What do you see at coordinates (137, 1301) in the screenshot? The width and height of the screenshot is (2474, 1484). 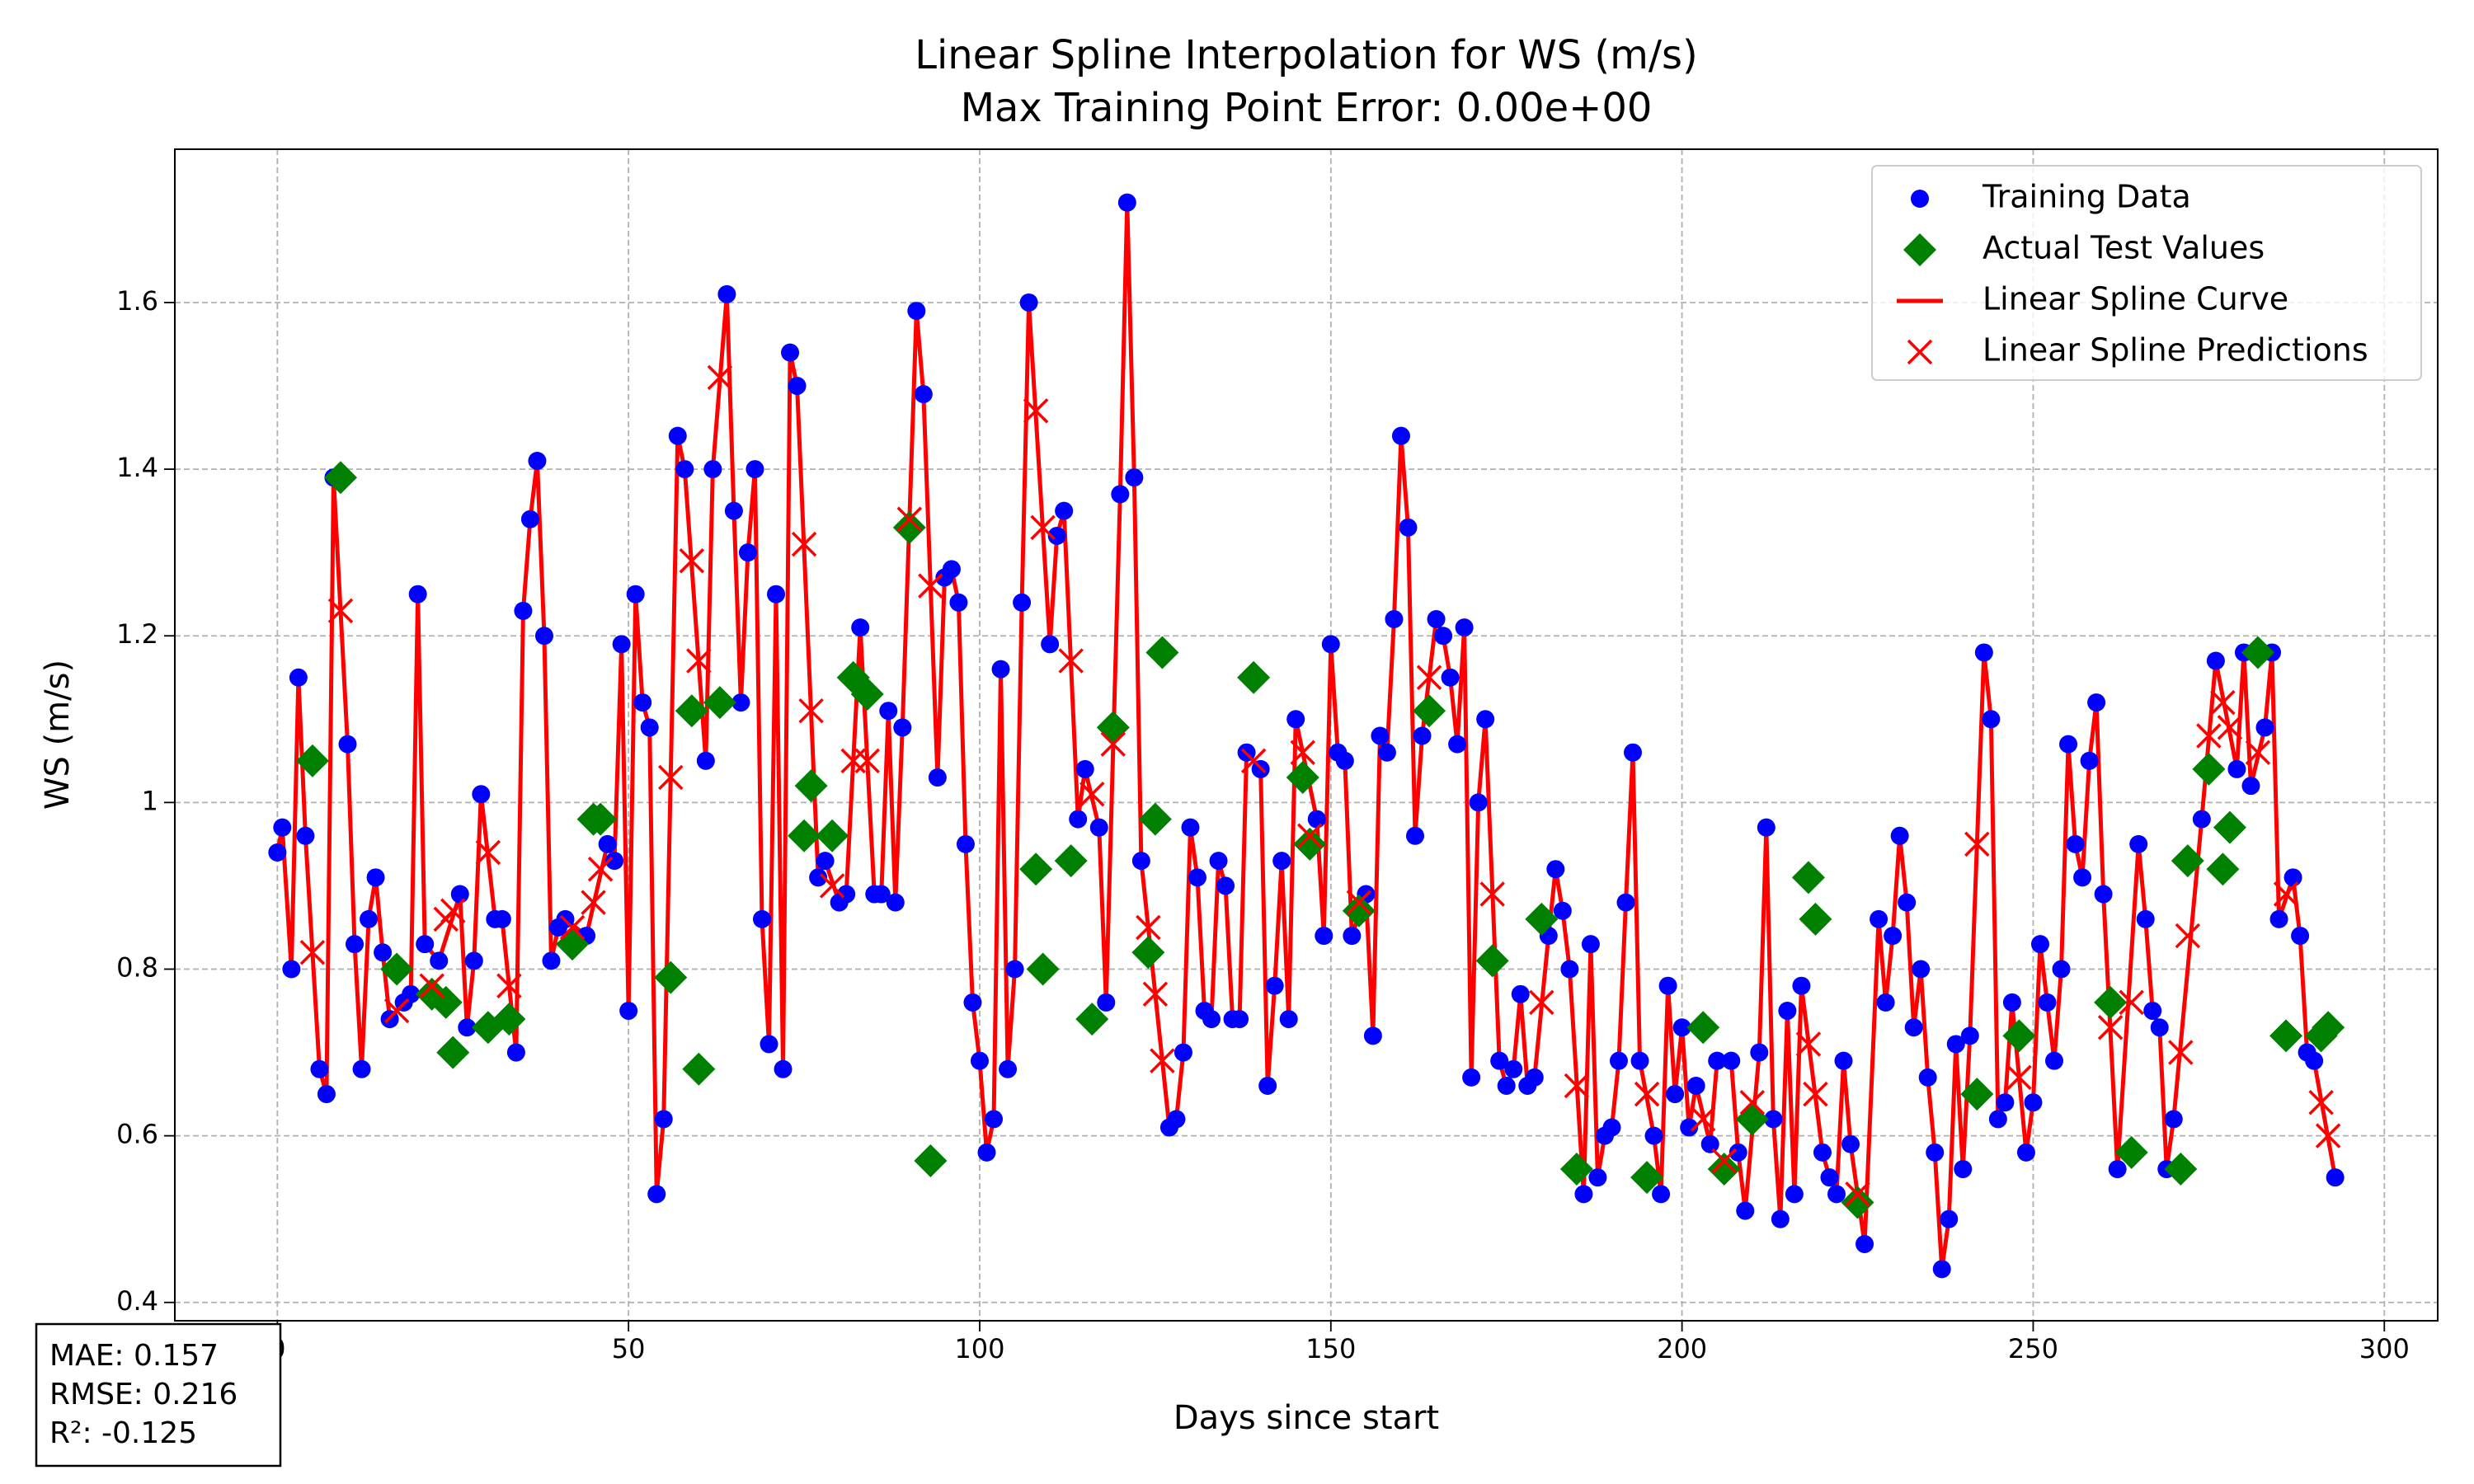 I see `y-tick-label: 0.4` at bounding box center [137, 1301].